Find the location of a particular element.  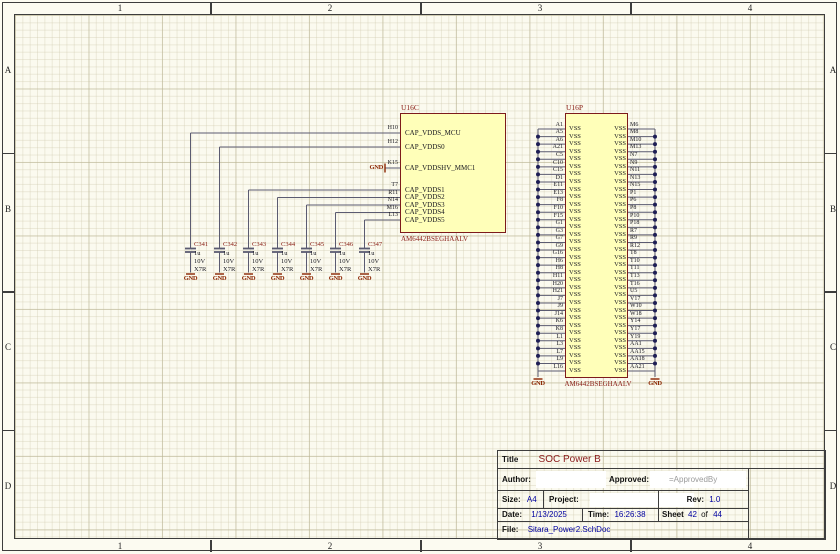

capacitor-designator: C345 is located at coordinates (317, 244).